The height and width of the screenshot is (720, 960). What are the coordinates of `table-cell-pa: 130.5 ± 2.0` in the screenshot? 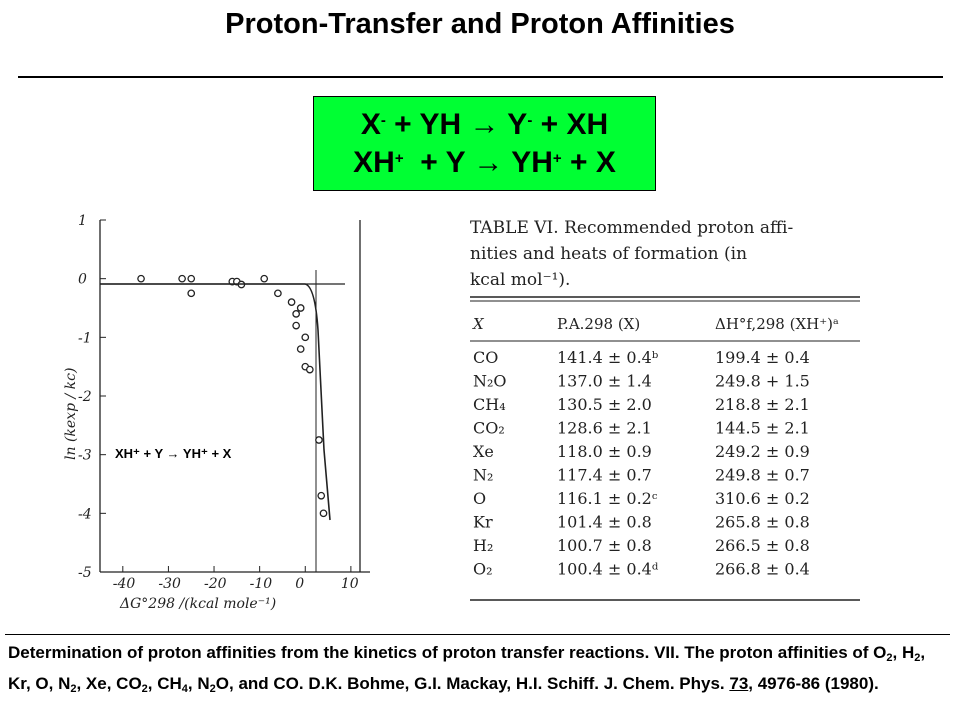 It's located at (604, 404).